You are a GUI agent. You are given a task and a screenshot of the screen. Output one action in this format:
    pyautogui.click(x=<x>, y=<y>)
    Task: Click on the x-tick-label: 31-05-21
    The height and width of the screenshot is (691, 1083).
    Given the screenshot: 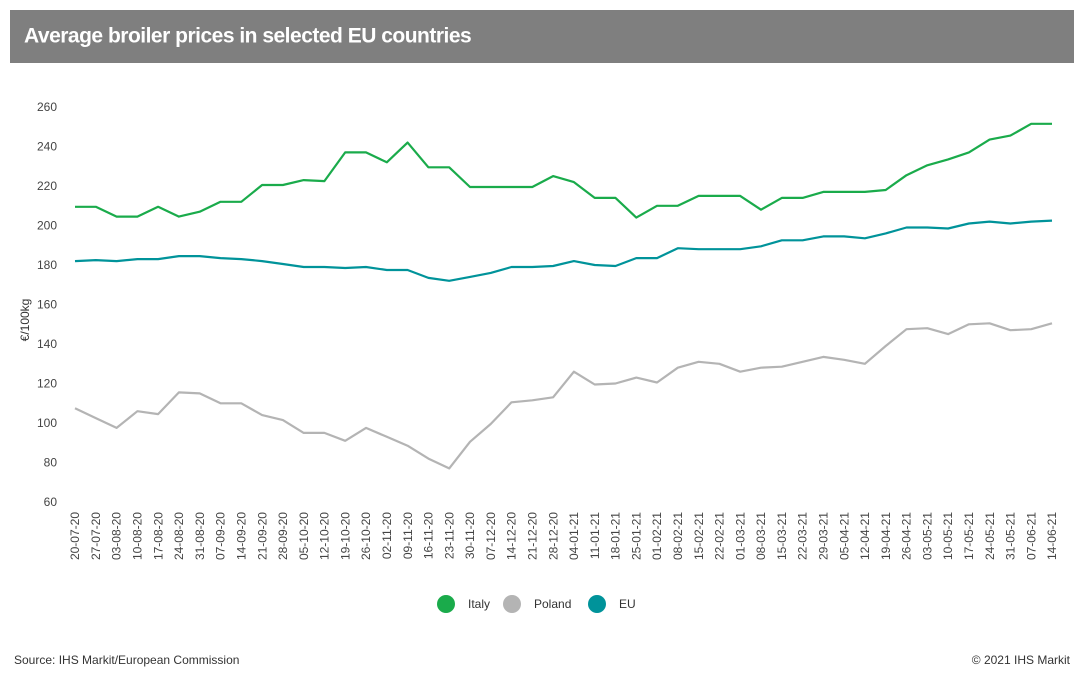 What is the action you would take?
    pyautogui.click(x=1011, y=536)
    